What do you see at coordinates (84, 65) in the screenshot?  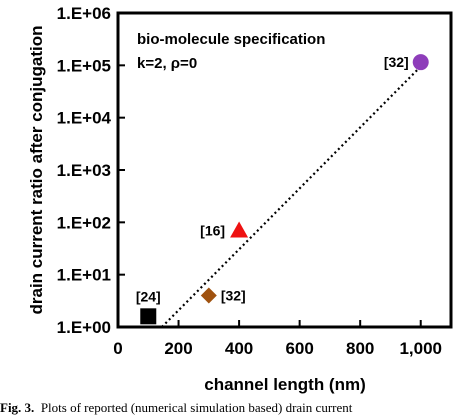 I see `y-tick-label: 1.E+05` at bounding box center [84, 65].